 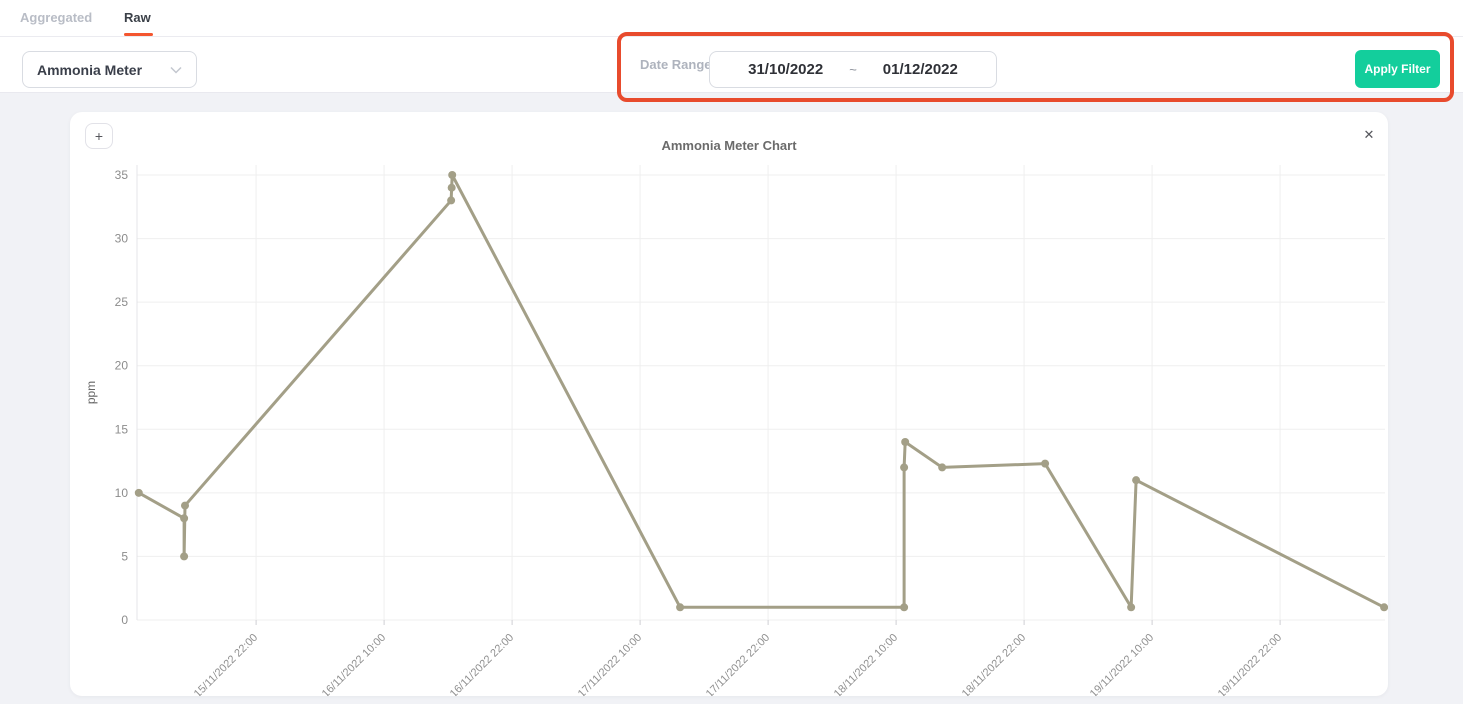 I want to click on y-tick-label: 30, so click(x=122, y=239).